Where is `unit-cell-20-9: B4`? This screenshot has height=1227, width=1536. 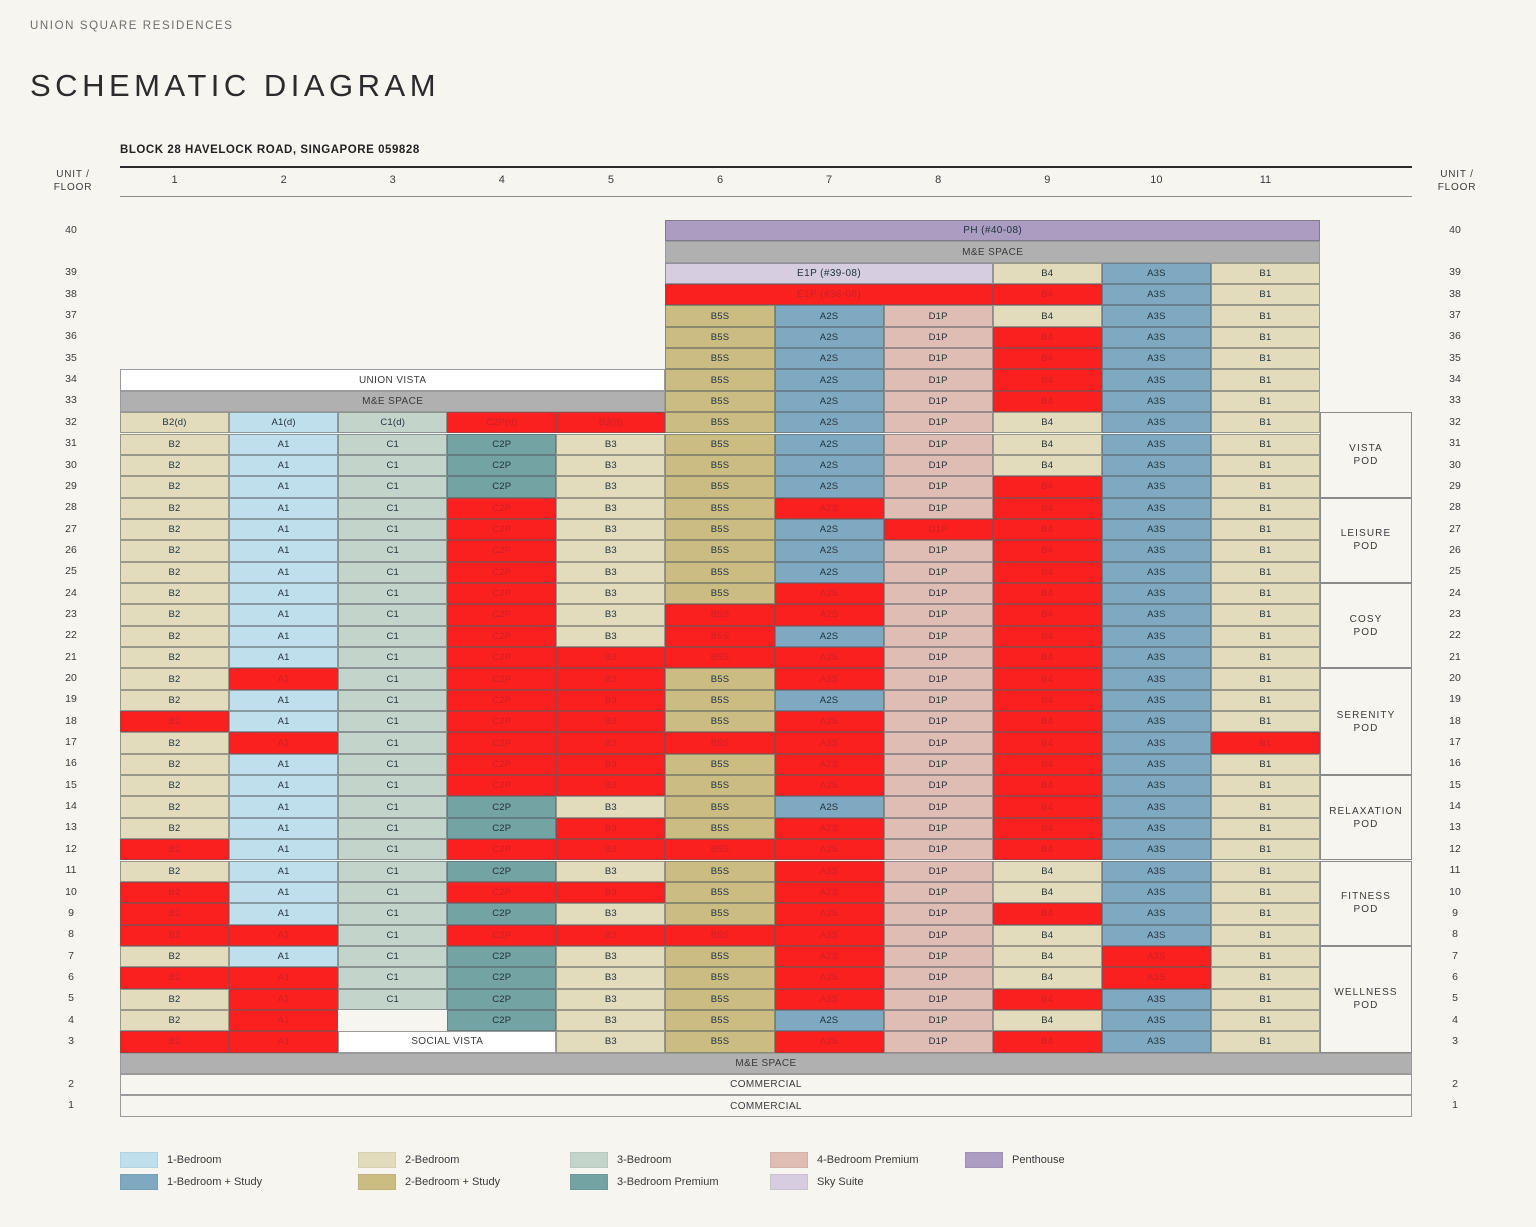
unit-cell-20-9: B4 is located at coordinates (1047, 679).